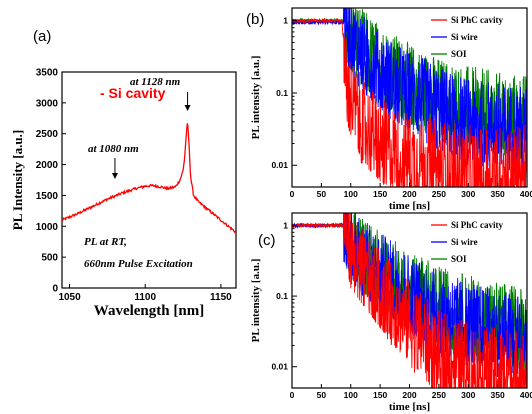 The height and width of the screenshot is (414, 532). I want to click on legend-entry-c: Si PhC cavity, so click(477, 225).